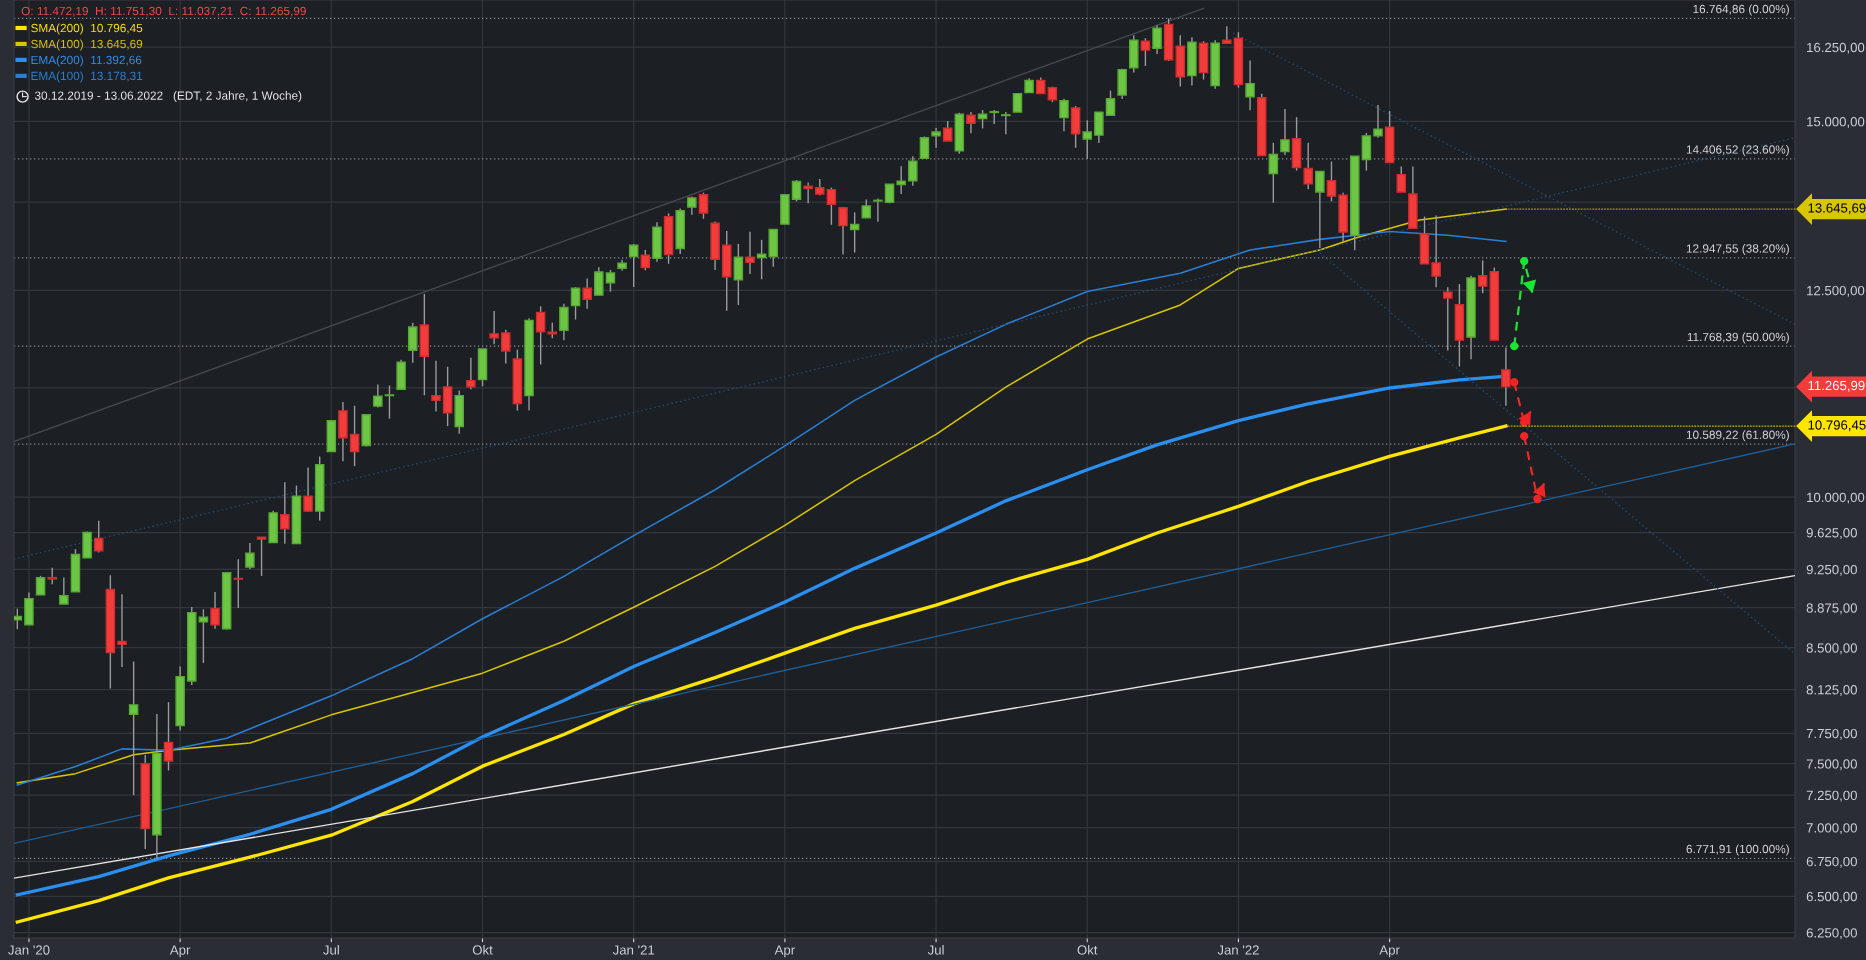 The width and height of the screenshot is (1866, 960). I want to click on y-tick-label: 6.750,00, so click(1831, 862).